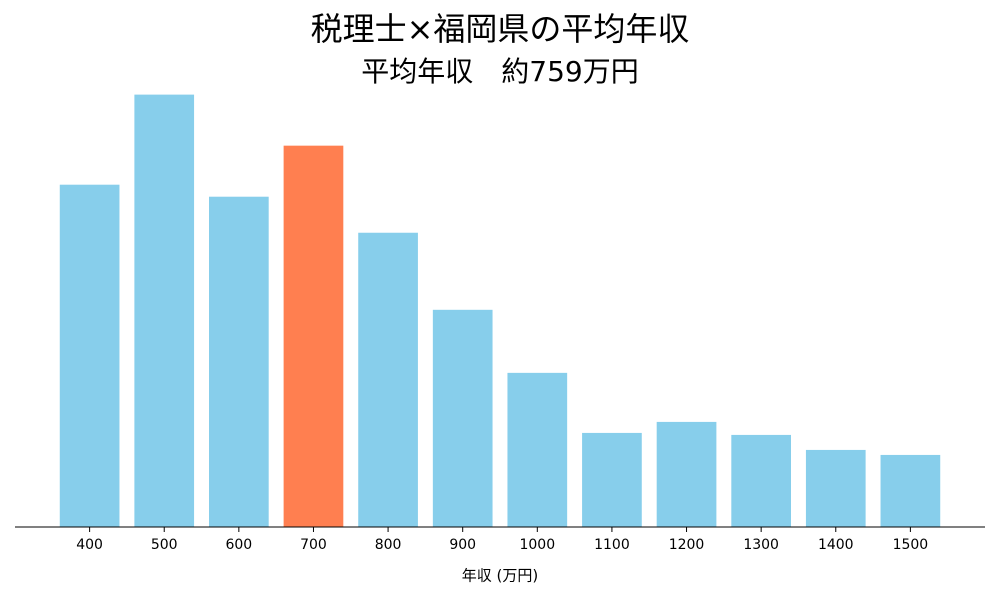  Describe the element at coordinates (836, 545) in the screenshot. I see `x-tick-label: 1400` at that location.